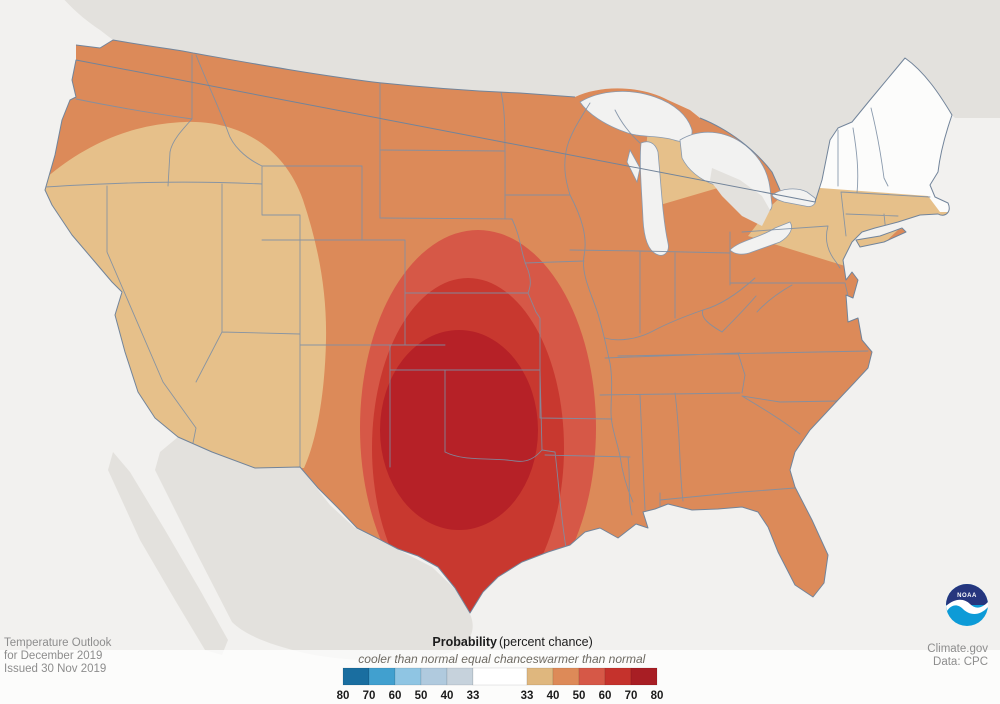  I want to click on ontario-peninsula, so click(740, 197).